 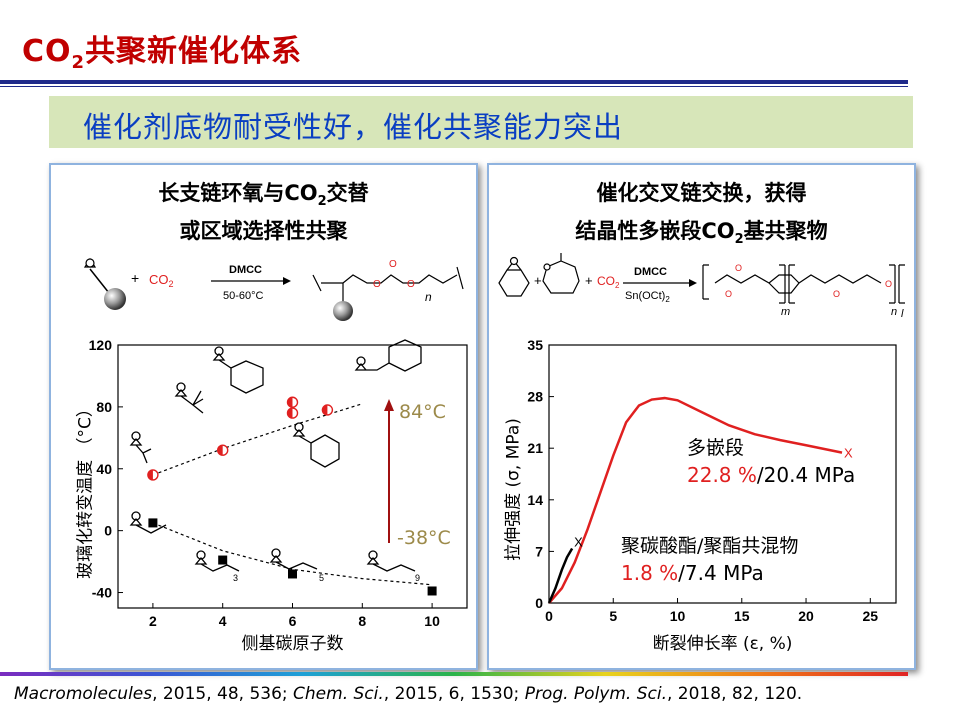 I want to click on tg-y-tick-label: 80, so click(x=104, y=407).